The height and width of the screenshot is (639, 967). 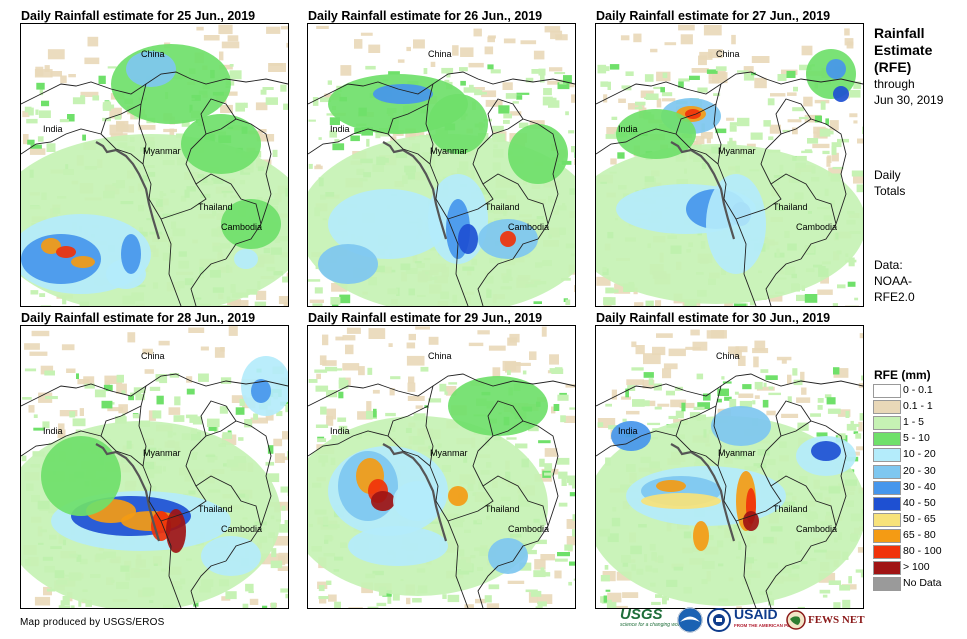 I want to click on legend-label: 80 - 100, so click(x=922, y=551).